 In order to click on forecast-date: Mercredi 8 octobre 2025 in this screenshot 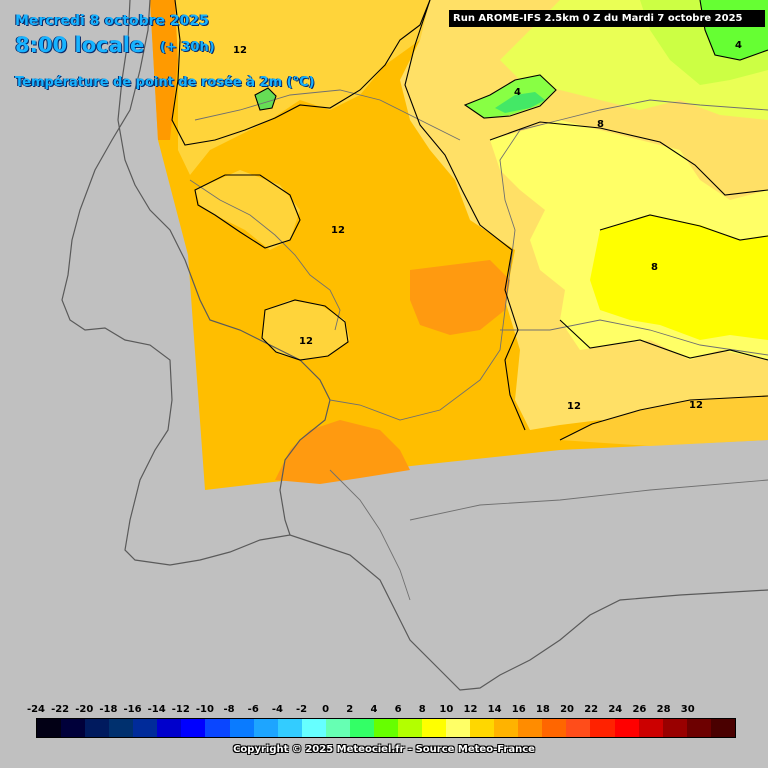, I will do `click(112, 21)`.